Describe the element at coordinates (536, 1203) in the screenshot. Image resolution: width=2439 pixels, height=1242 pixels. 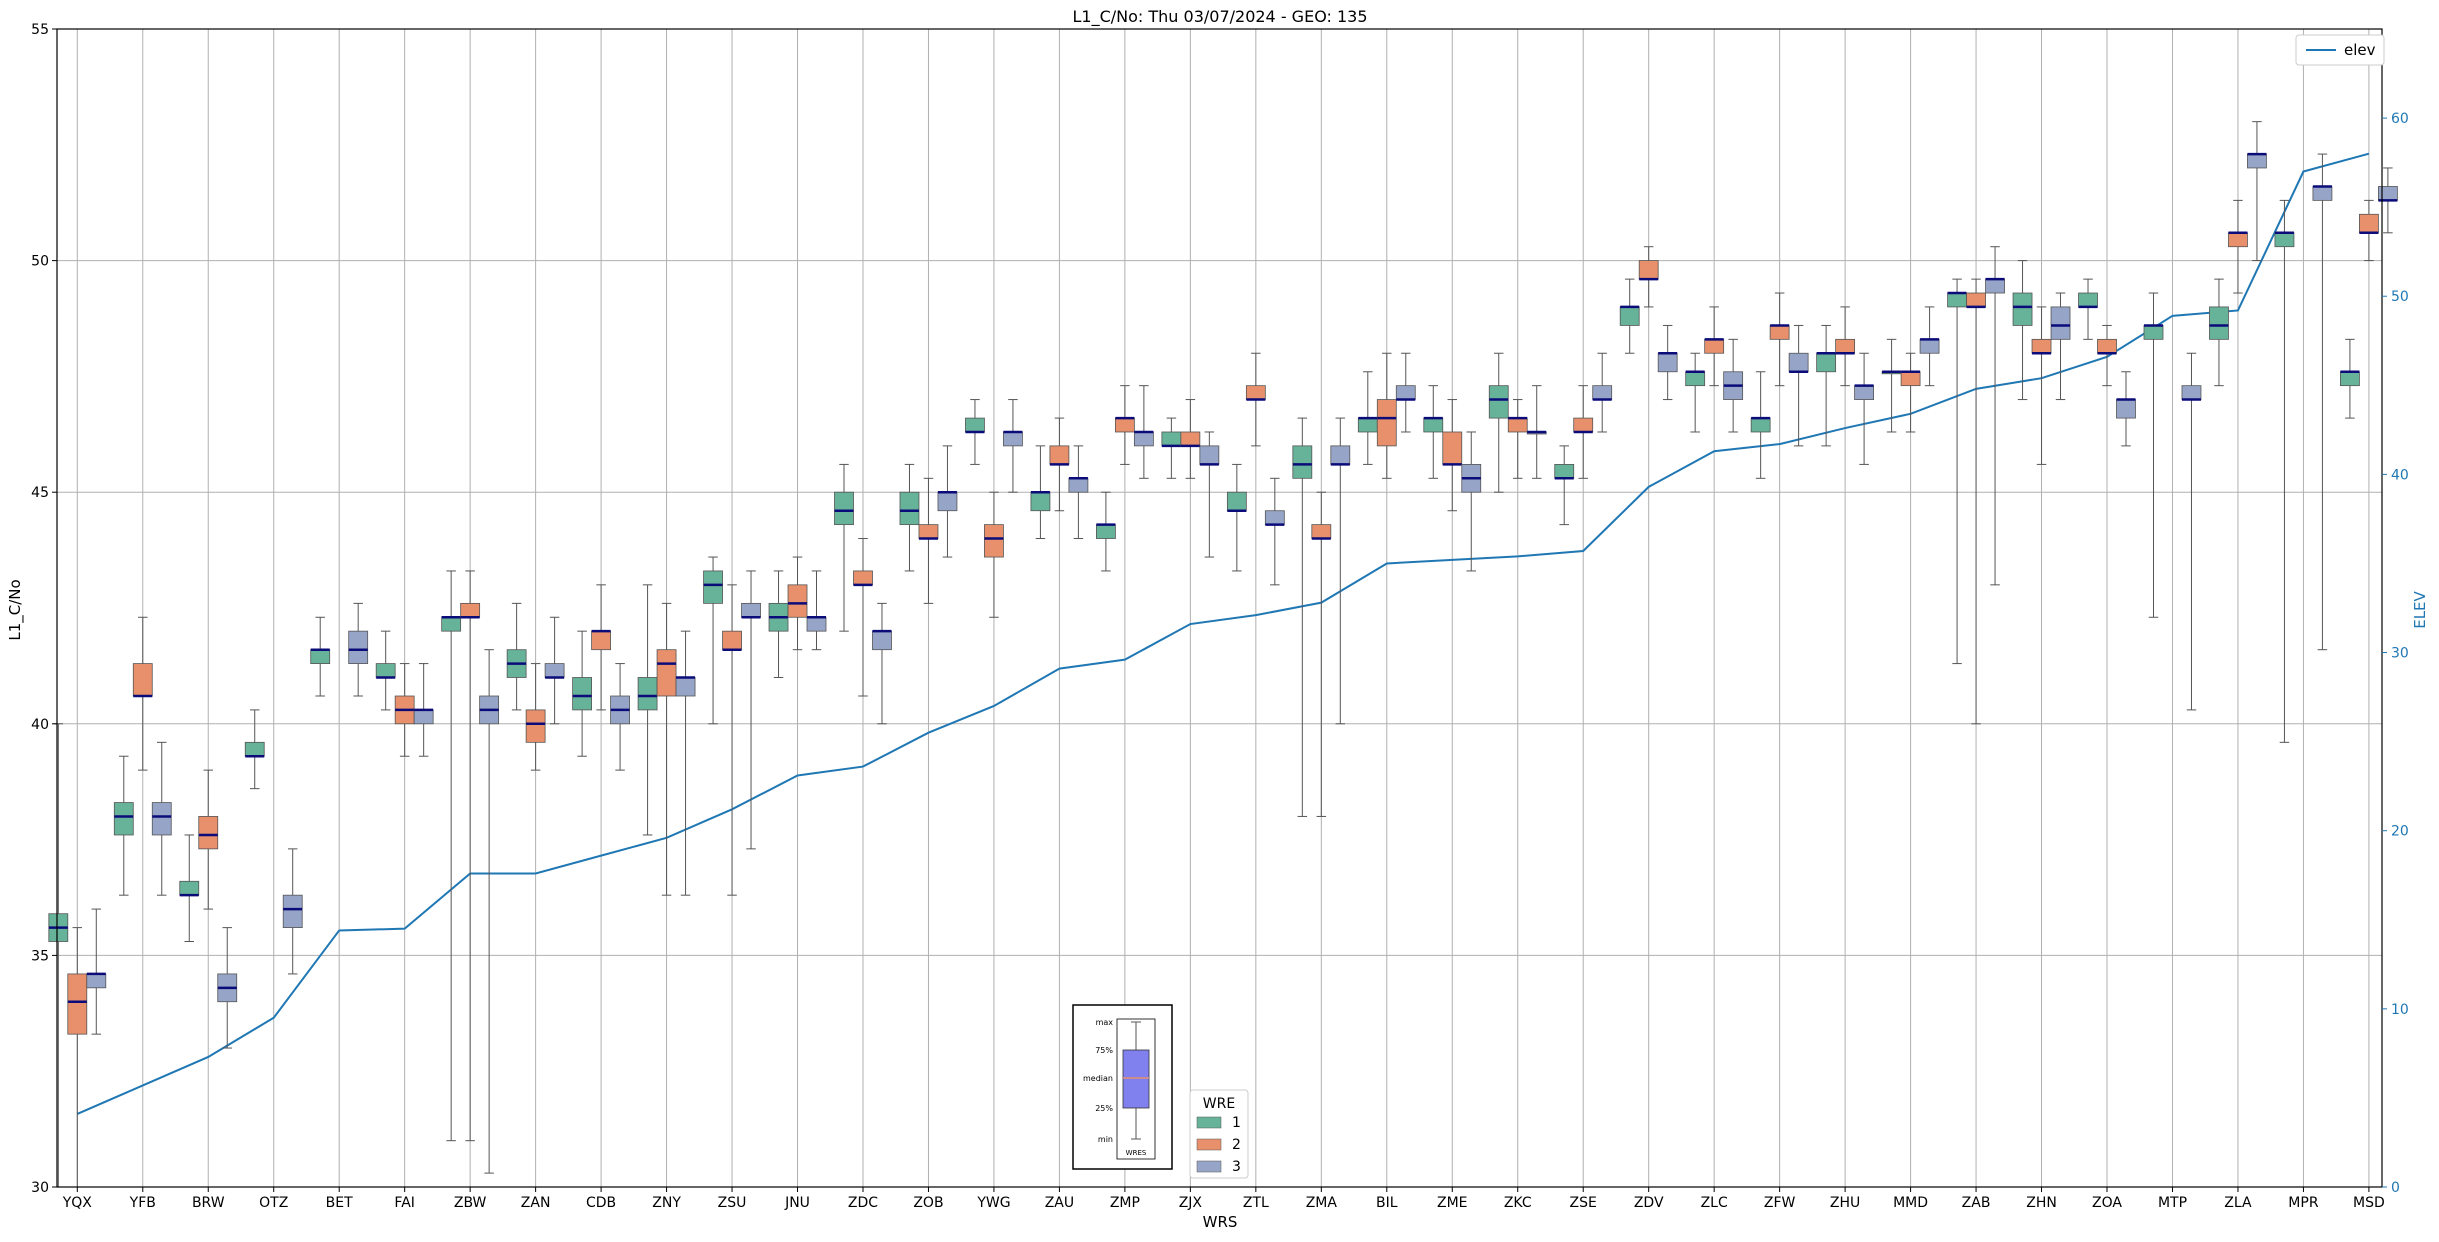
I see `x-tick-label: ZAN` at that location.